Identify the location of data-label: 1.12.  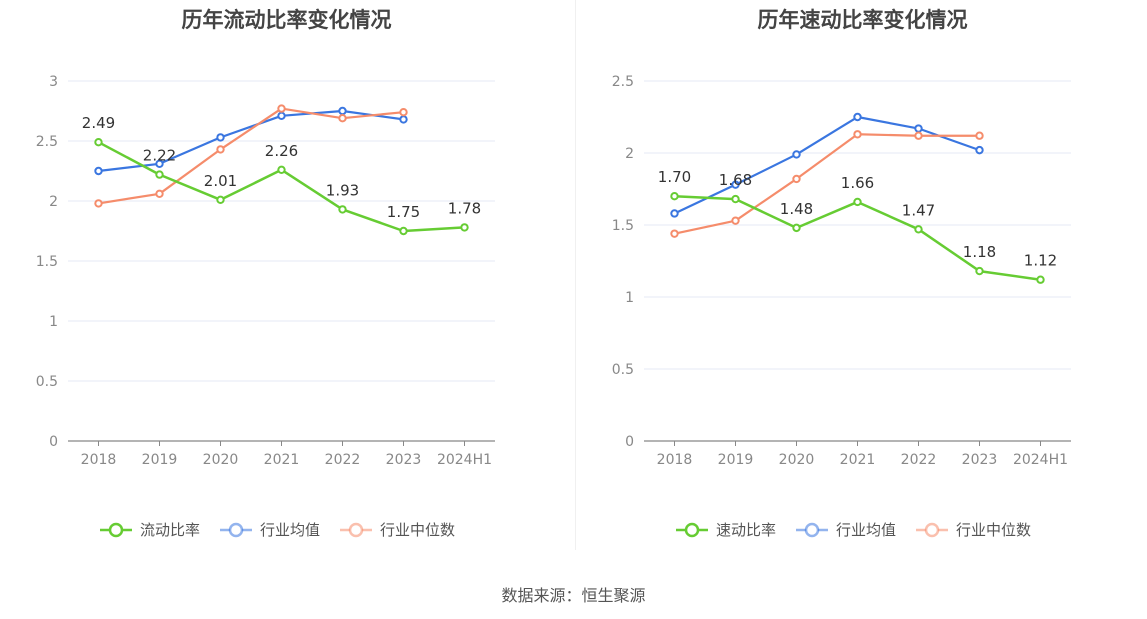
(1040, 261).